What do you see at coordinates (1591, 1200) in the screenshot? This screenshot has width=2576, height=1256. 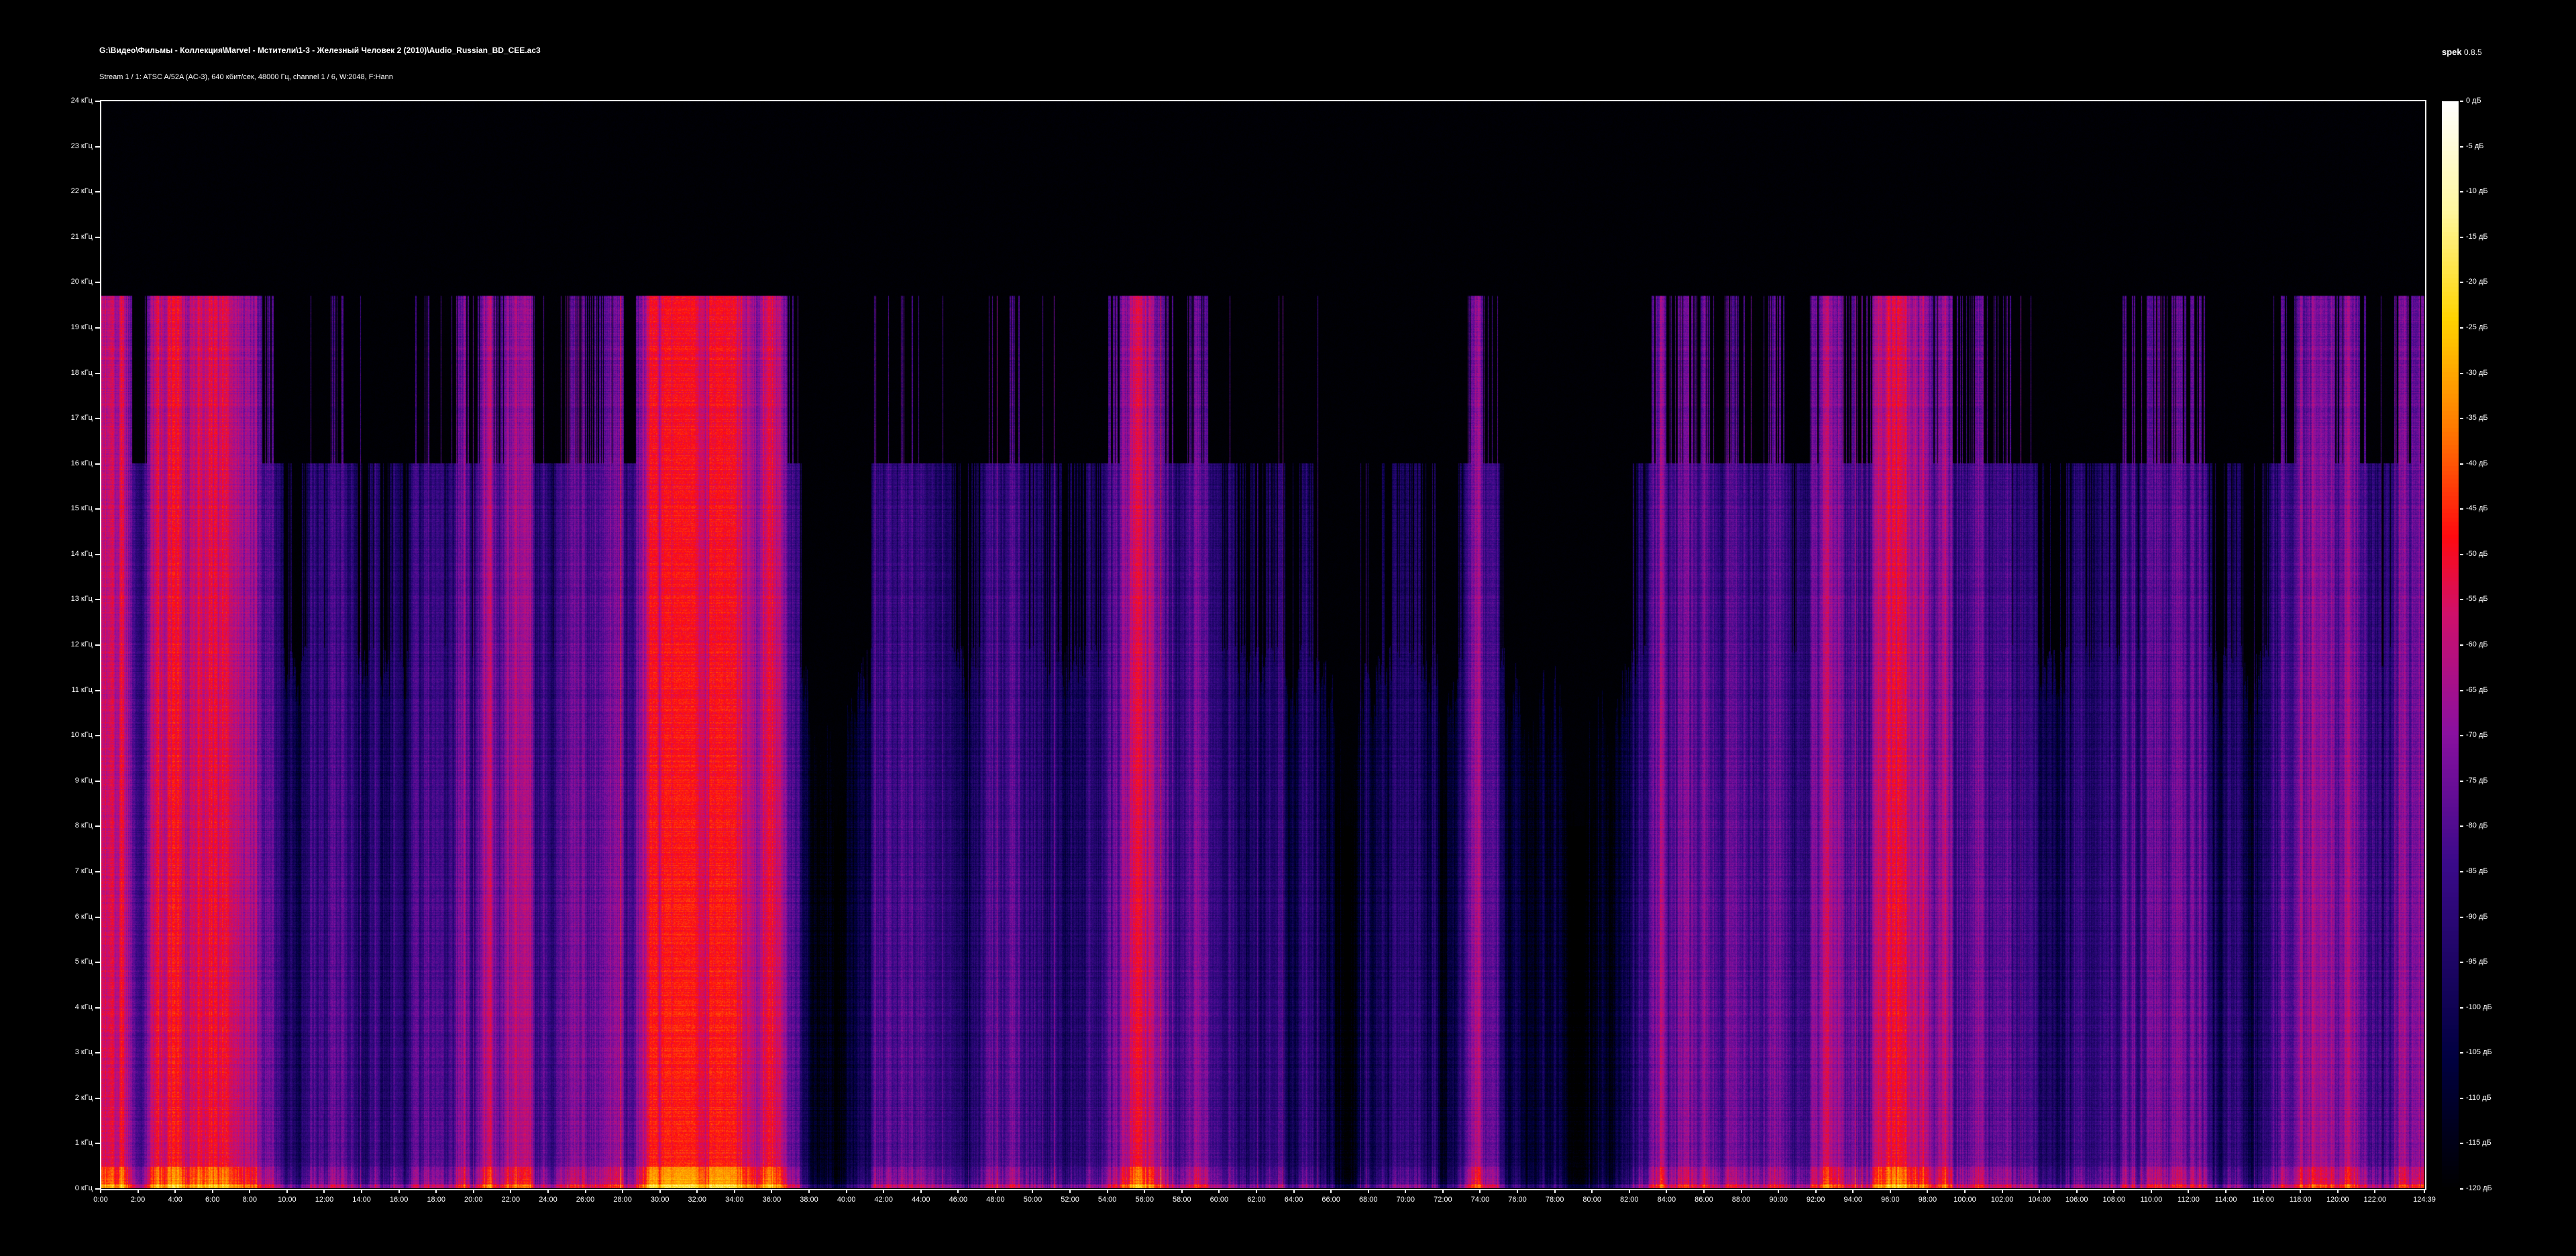 I see `x-tick-label: 80:00` at bounding box center [1591, 1200].